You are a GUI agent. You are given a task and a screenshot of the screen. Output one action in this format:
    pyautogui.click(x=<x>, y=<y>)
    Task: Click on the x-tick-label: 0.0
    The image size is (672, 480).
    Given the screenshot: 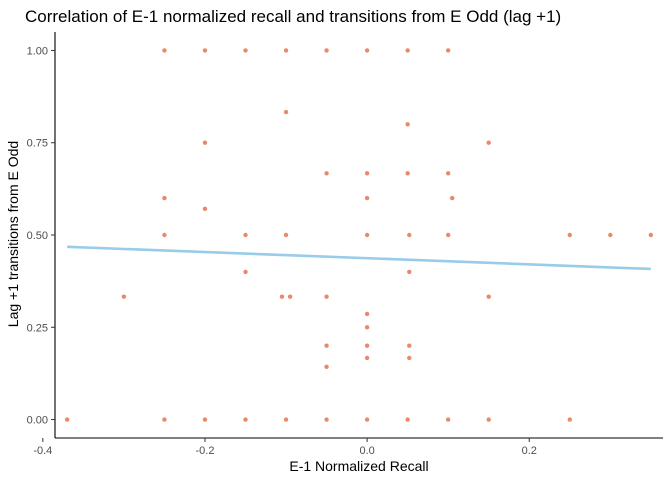 What is the action you would take?
    pyautogui.click(x=366, y=451)
    